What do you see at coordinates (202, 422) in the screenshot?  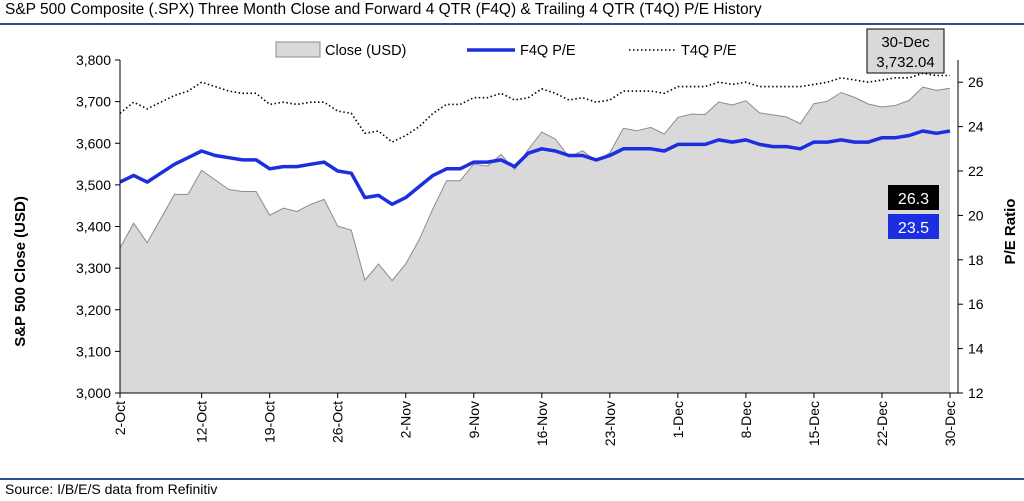 I see `x-tick-label: 12-Oct` at bounding box center [202, 422].